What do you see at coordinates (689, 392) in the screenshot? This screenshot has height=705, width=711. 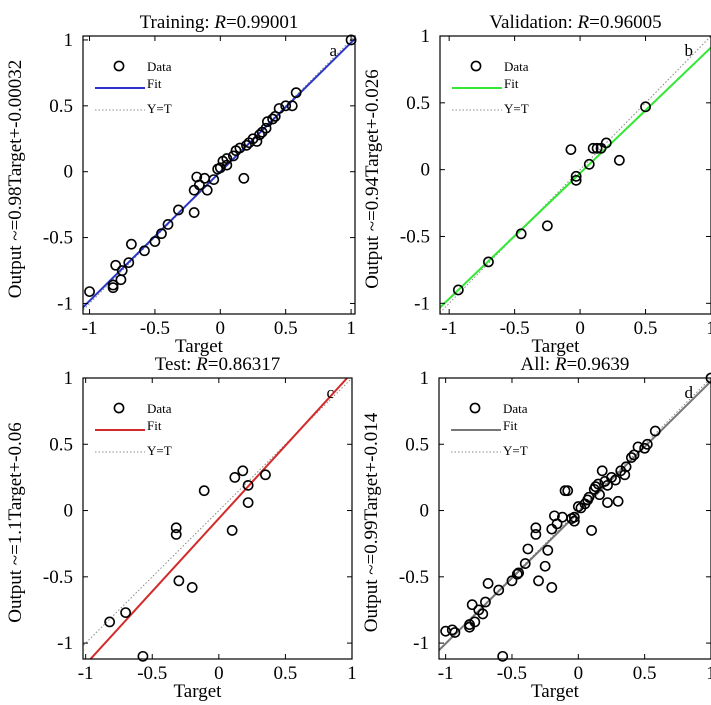 I see `panel-letter: d` at bounding box center [689, 392].